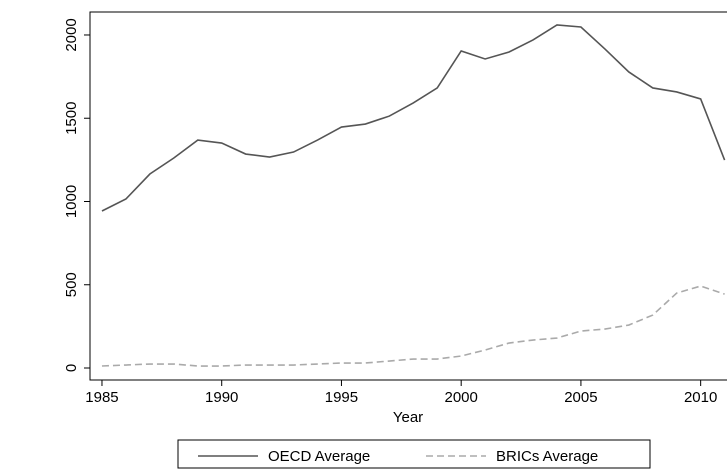 Image resolution: width=727 pixels, height=469 pixels. Describe the element at coordinates (341, 397) in the screenshot. I see `x-tick-label: 1995` at that location.